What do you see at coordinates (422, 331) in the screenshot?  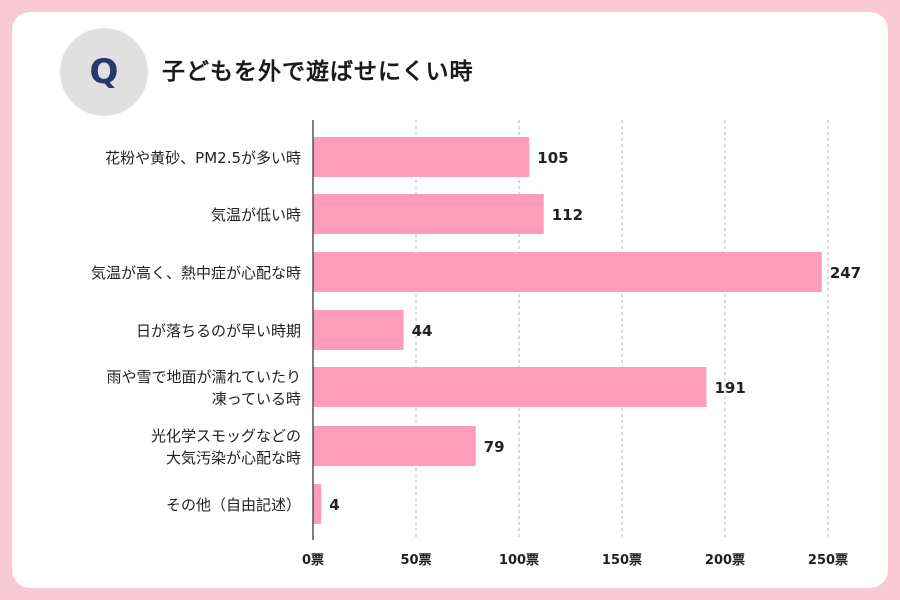 I see `data-label: 44` at bounding box center [422, 331].